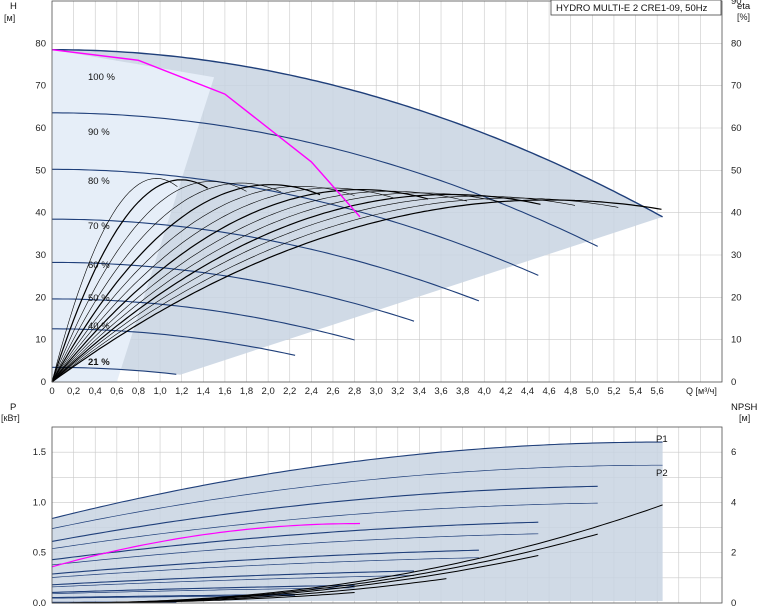 This screenshot has width=774, height=611. Describe the element at coordinates (736, 213) in the screenshot. I see `eta-tick-label: 40` at that location.